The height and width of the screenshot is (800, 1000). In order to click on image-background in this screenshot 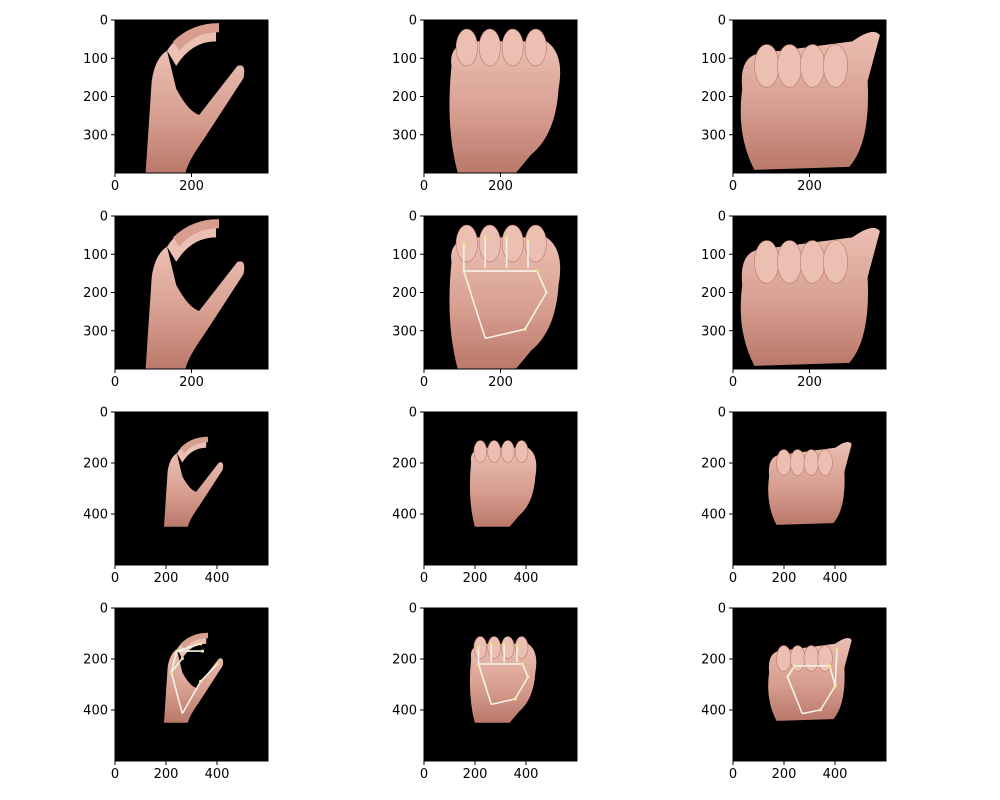, I will do `click(191, 684)`.